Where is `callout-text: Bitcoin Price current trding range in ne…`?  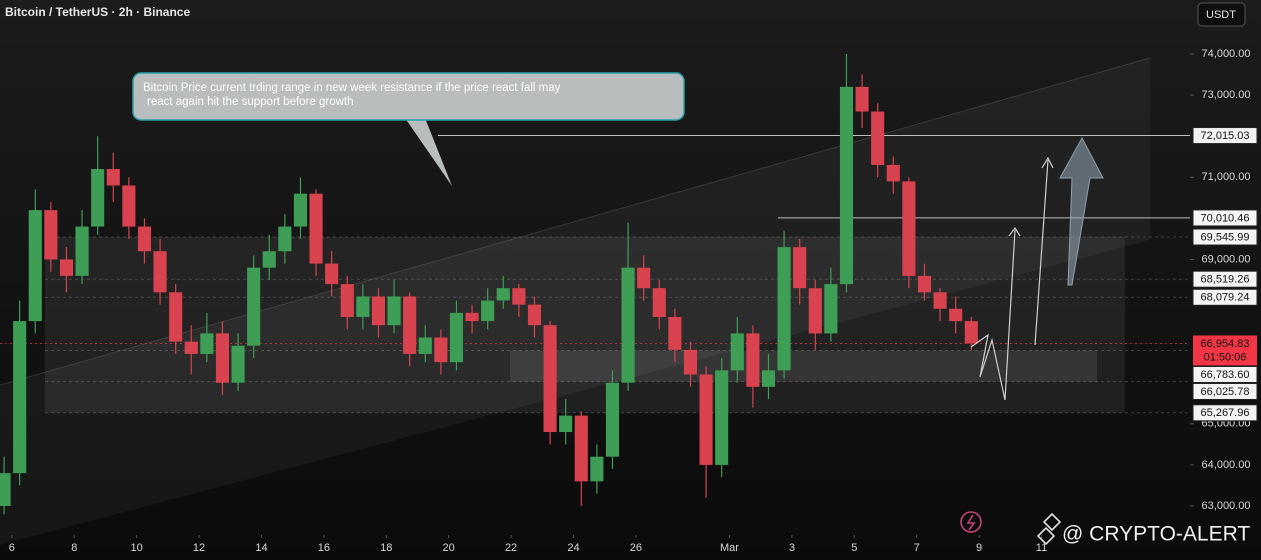 callout-text: Bitcoin Price current trding range in ne… is located at coordinates (352, 88).